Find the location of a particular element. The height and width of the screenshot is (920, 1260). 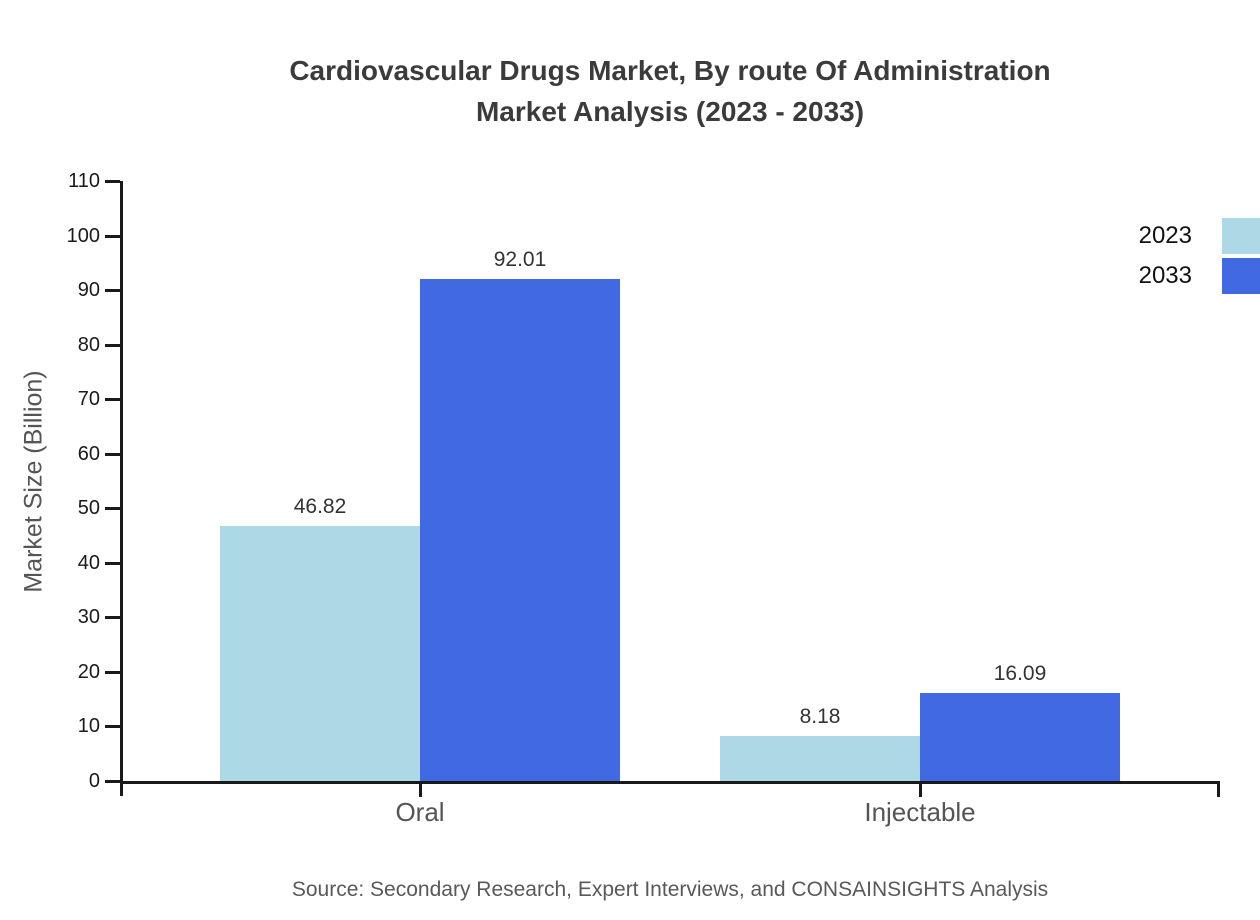

y-tick-label: 60 is located at coordinates (88, 453).